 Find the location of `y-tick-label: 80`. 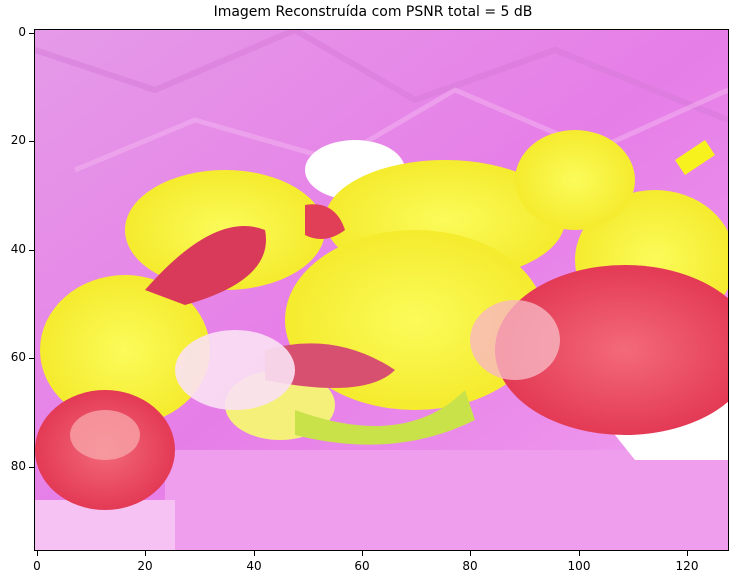

y-tick-label: 80 is located at coordinates (13, 466).